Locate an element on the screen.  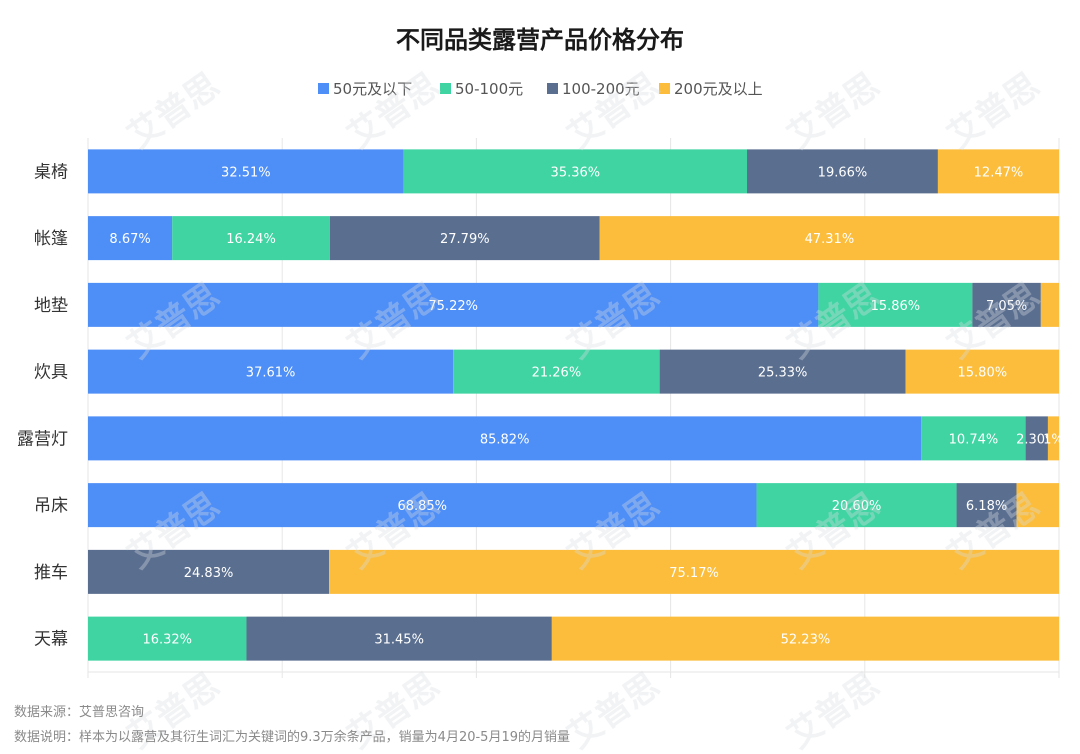
data-label: 8.67% is located at coordinates (129, 239).